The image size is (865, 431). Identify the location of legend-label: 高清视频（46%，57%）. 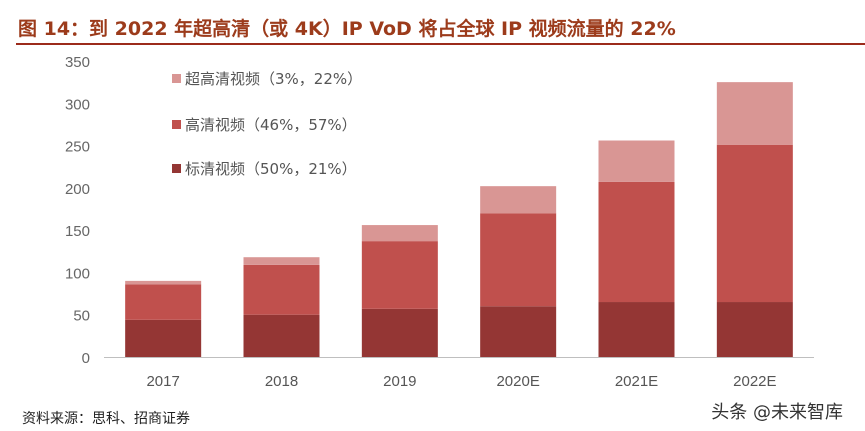
(271, 125).